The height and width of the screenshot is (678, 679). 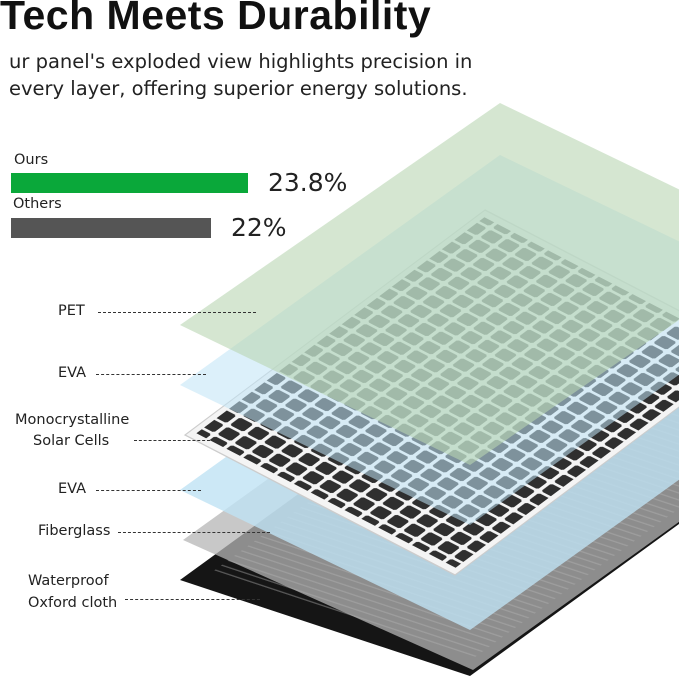 What do you see at coordinates (129, 183) in the screenshot?
I see `ours-bar` at bounding box center [129, 183].